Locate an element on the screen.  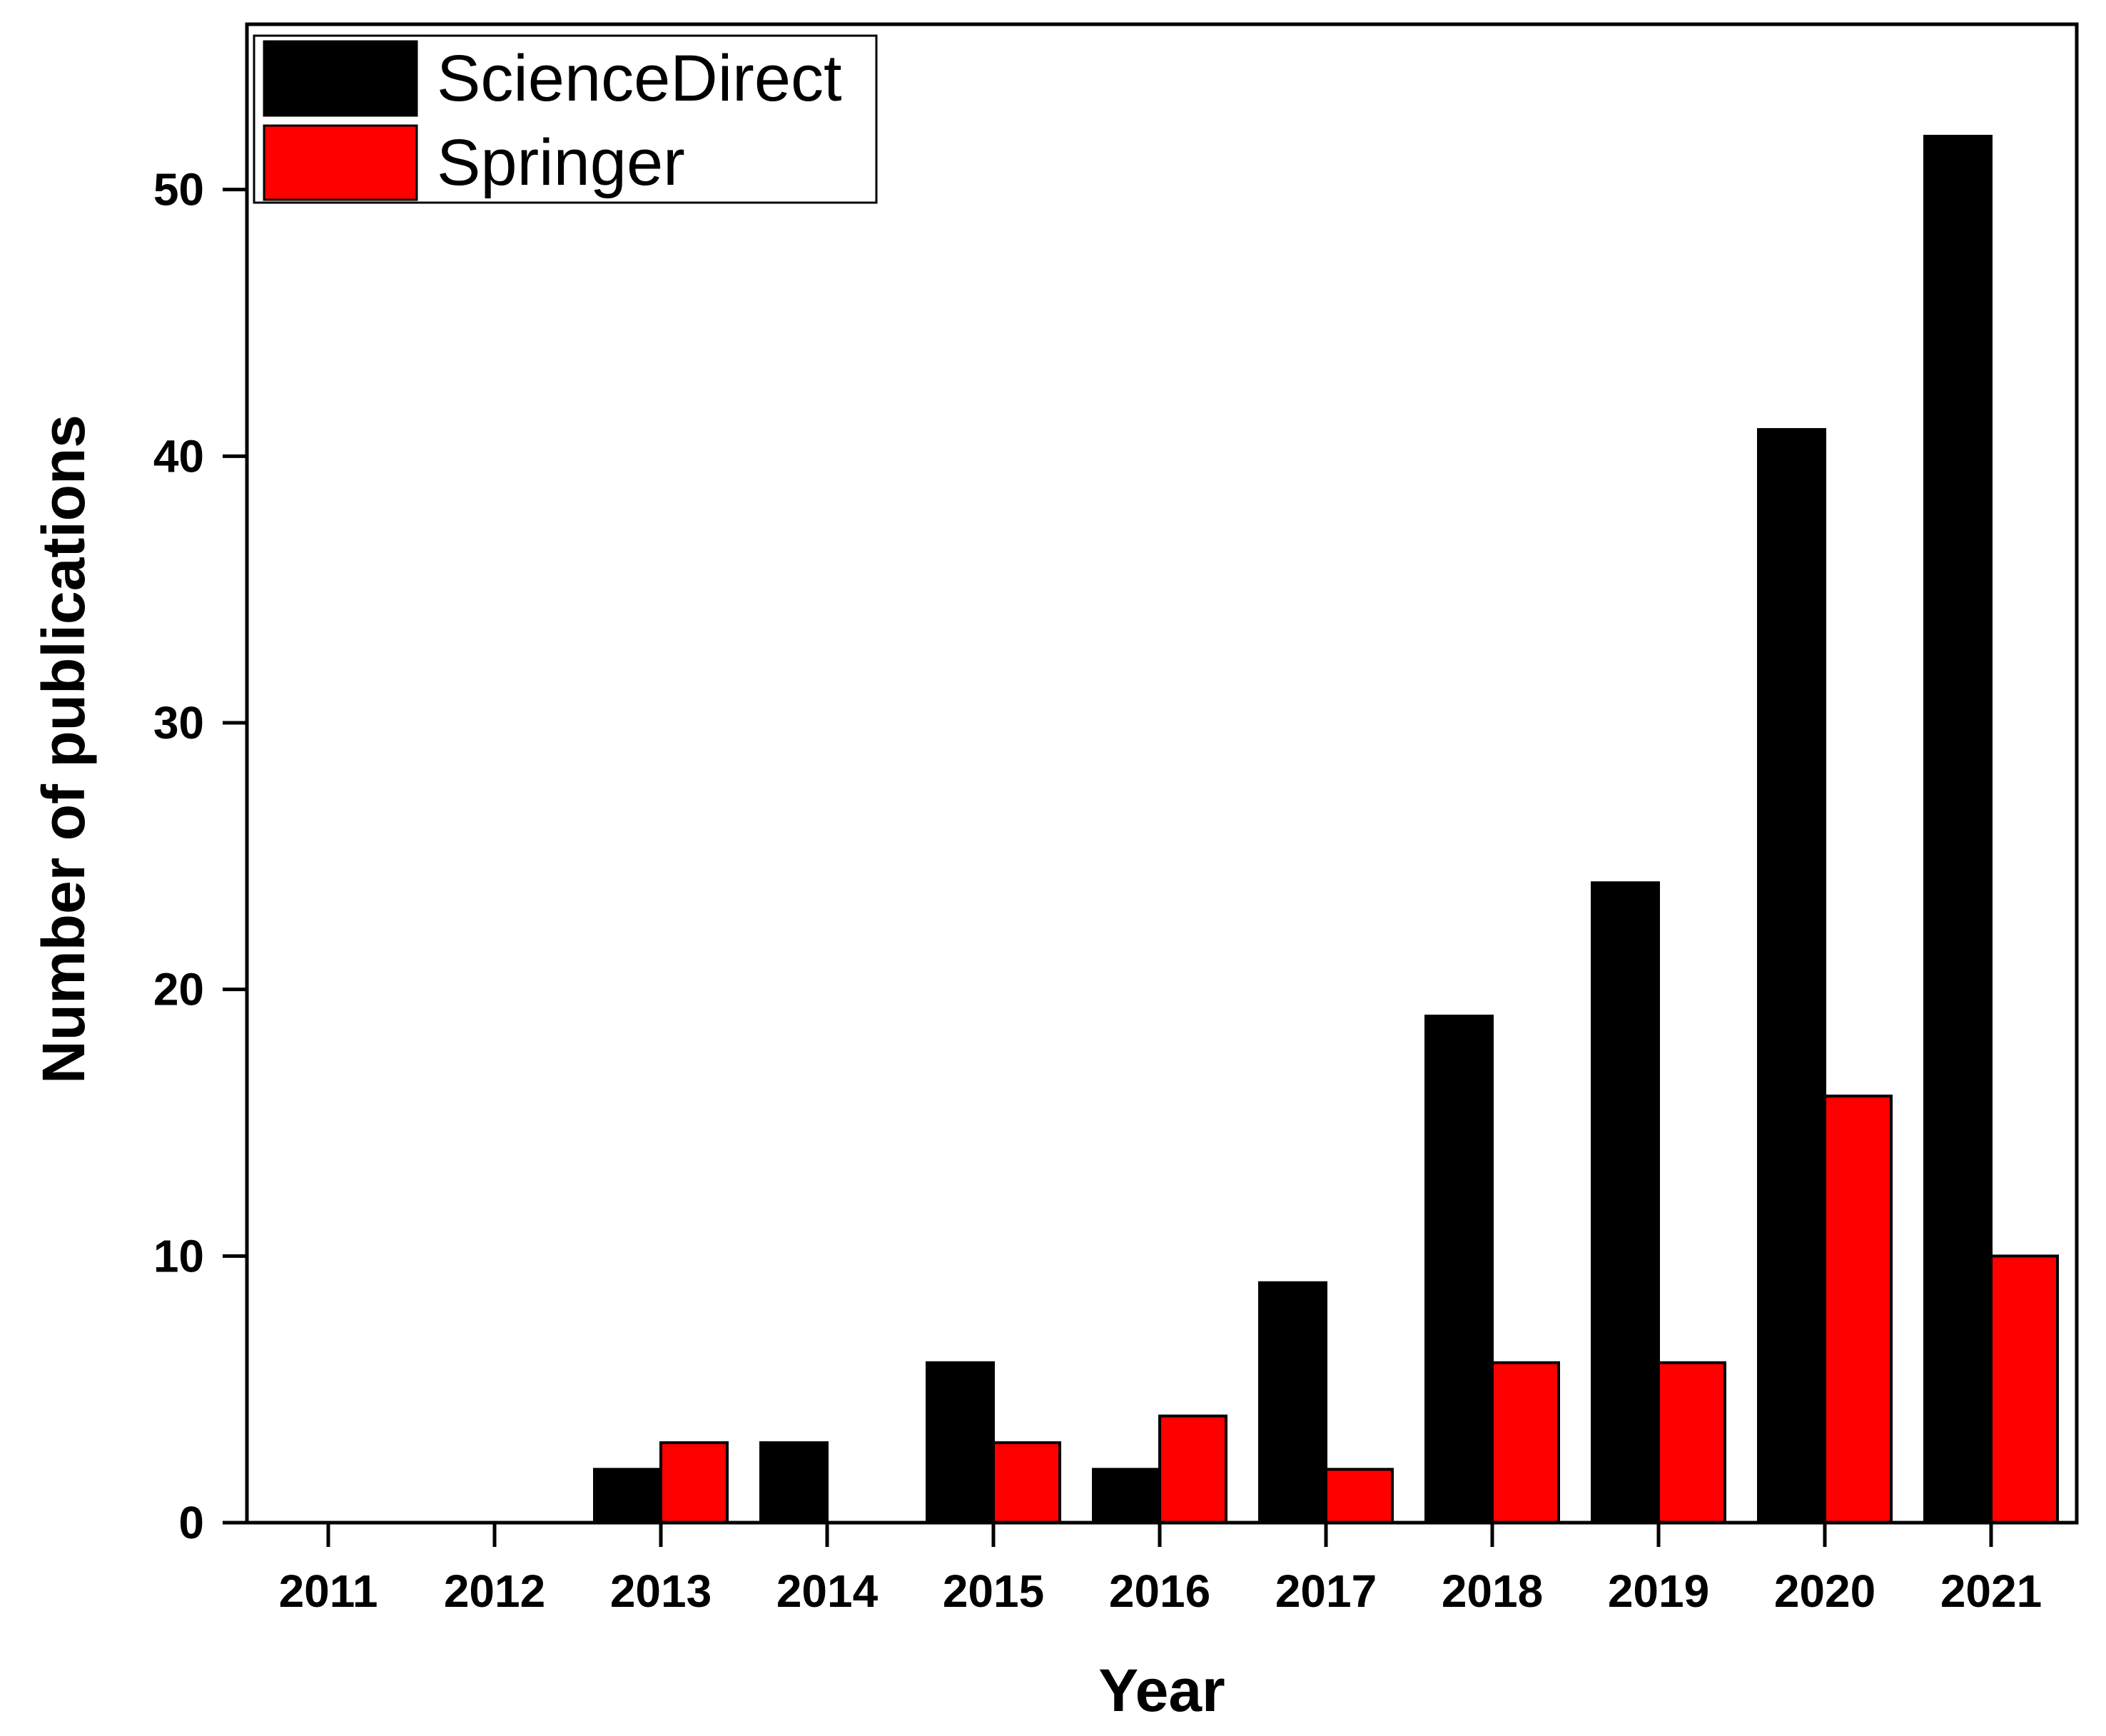
x-tick-label: 2012 is located at coordinates (494, 1591).